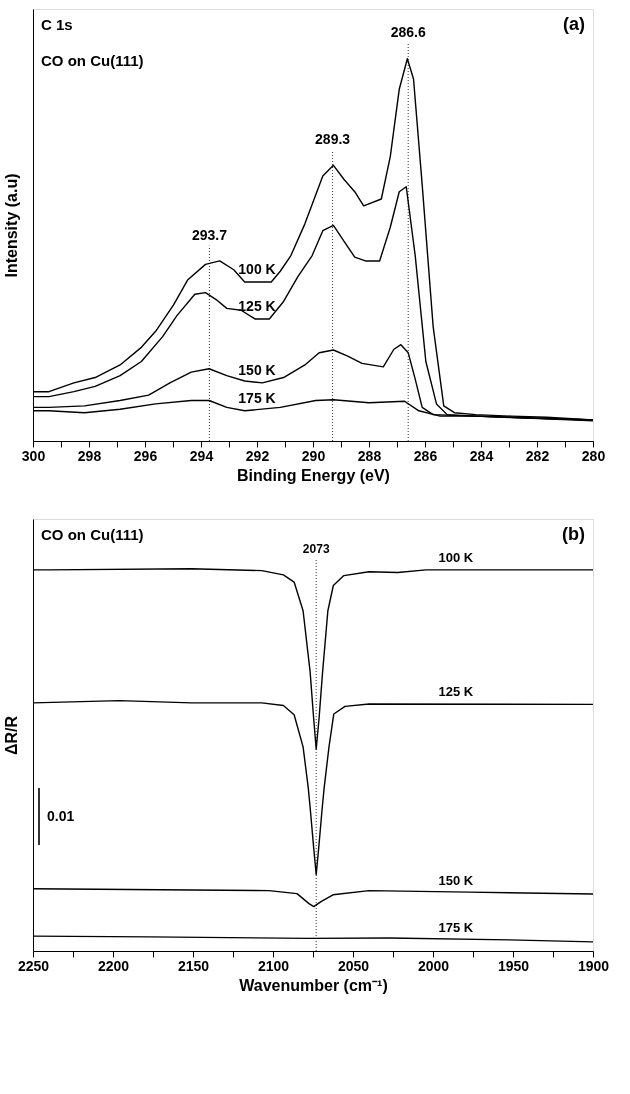 The image size is (630, 1094). What do you see at coordinates (313, 985) in the screenshot?
I see `x-axis-title: Wavenumber (cm⁻¹)` at bounding box center [313, 985].